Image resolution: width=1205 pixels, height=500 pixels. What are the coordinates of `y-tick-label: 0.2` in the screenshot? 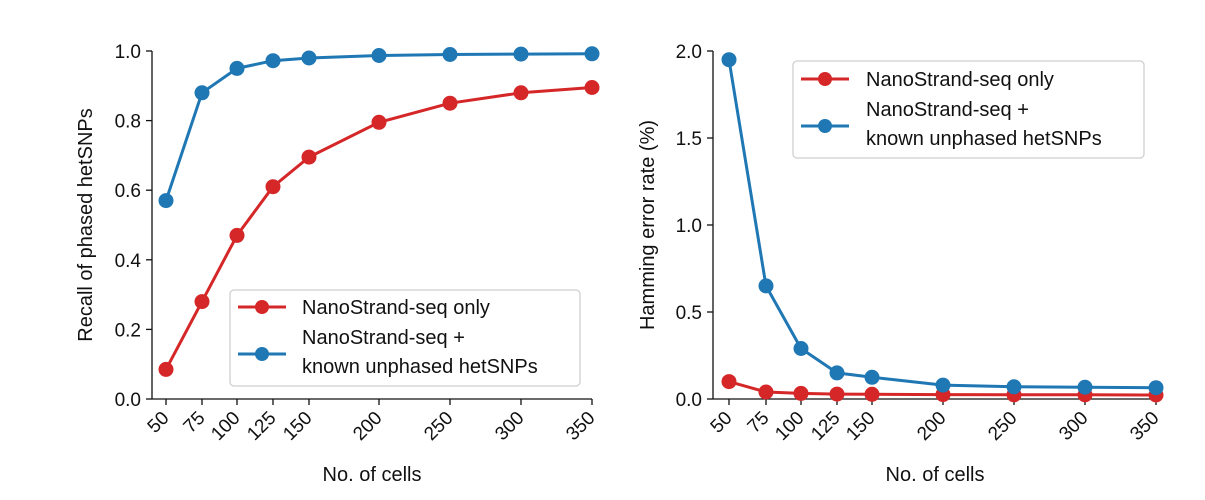 It's located at (128, 330).